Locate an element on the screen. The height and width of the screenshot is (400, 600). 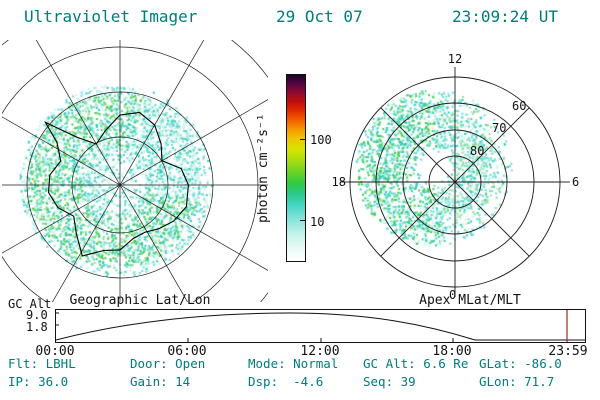
colorbar-tick-label-10: 10 is located at coordinates (317, 222).